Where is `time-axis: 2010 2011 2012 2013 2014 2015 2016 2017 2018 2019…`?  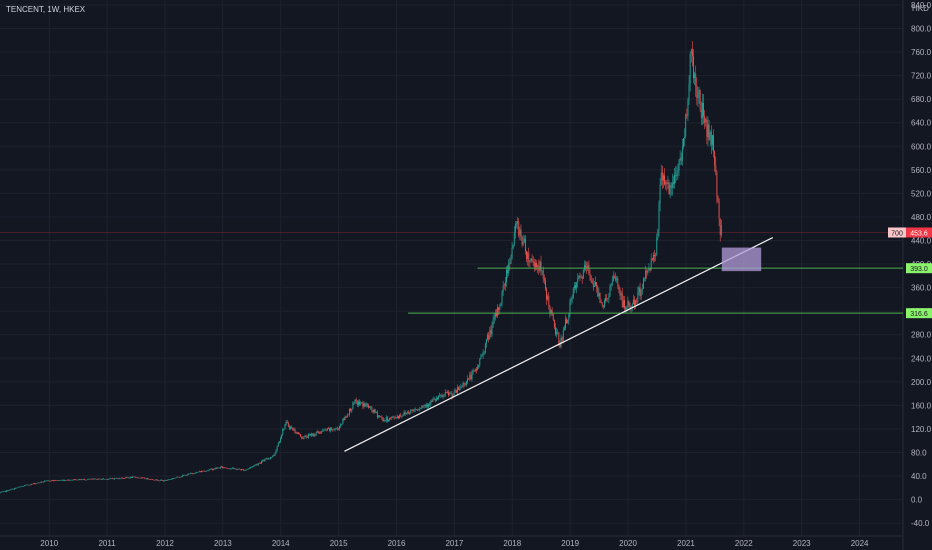 time-axis: 2010 2011 2012 2013 2014 2015 2016 2017 2018 2019… is located at coordinates (454, 543).